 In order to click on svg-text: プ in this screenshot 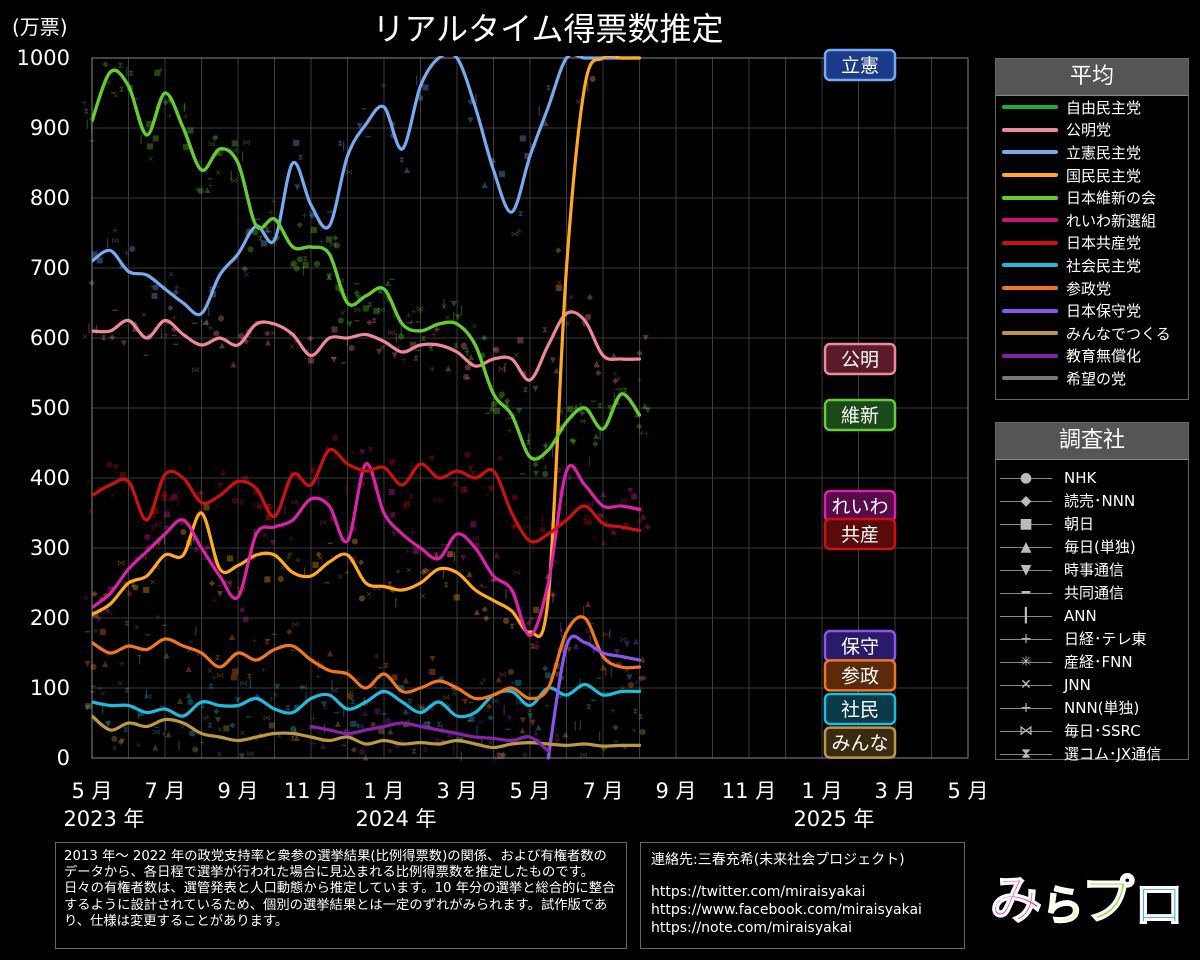, I will do `click(1108, 900)`.